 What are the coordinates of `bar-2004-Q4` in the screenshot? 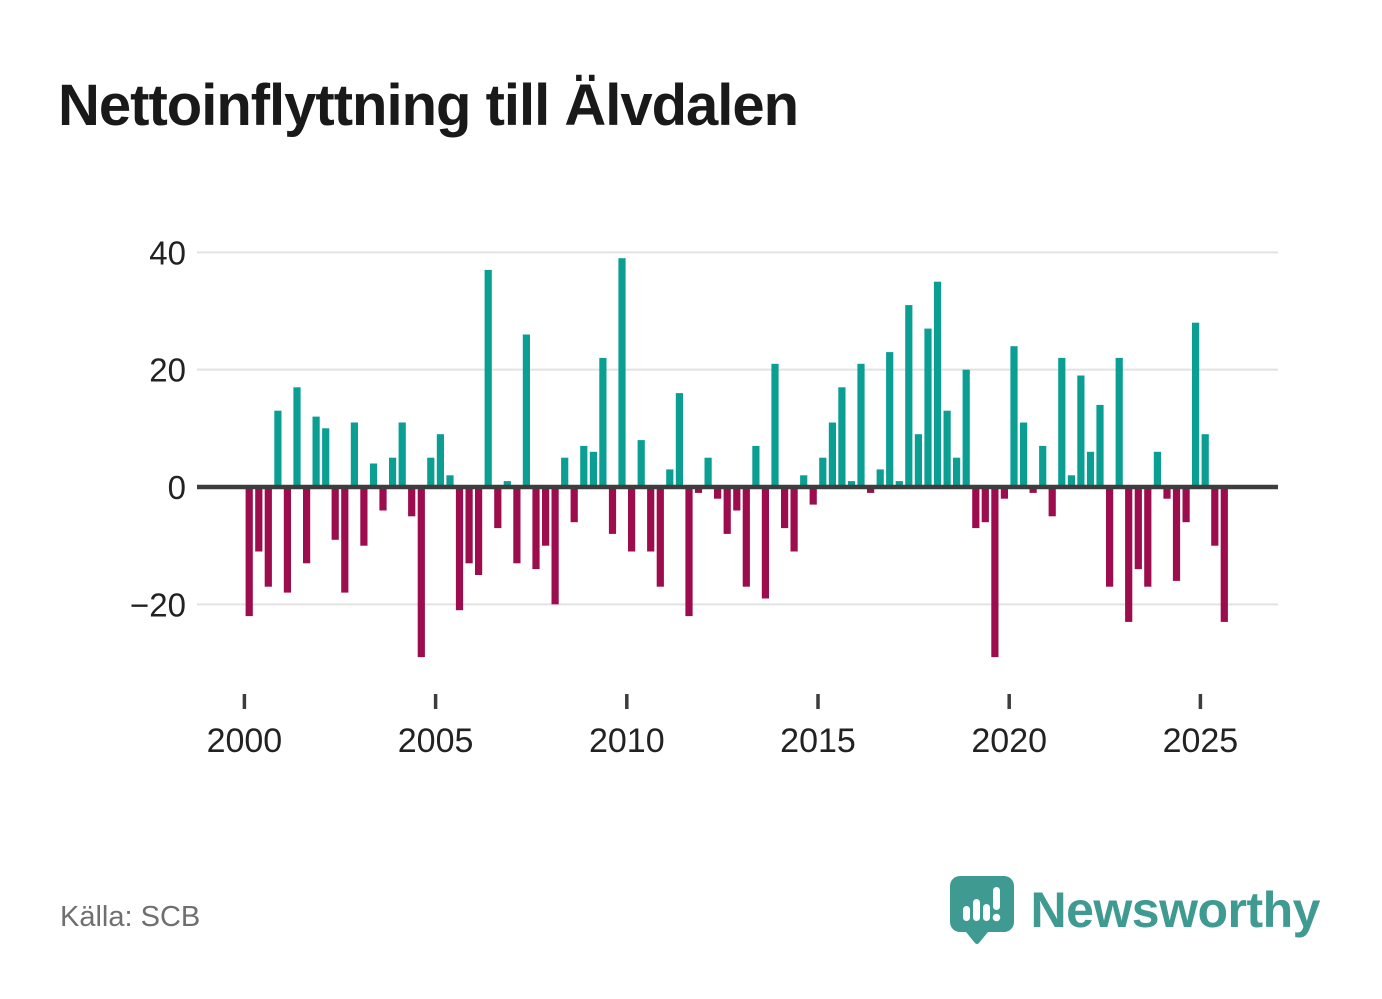 It's located at (431, 472).